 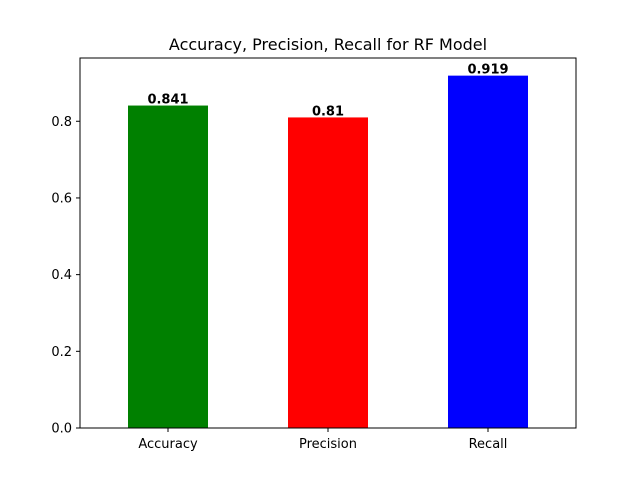 I want to click on y-tick-label-0: 0.0, so click(x=61, y=429).